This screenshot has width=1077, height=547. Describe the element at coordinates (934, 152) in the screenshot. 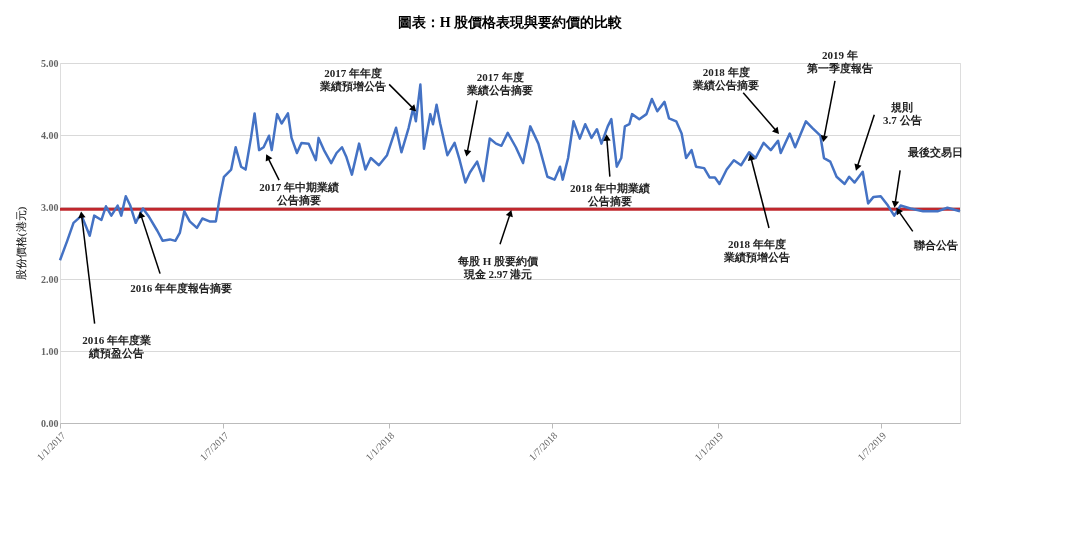

I see `annotation: 最後交易日` at that location.